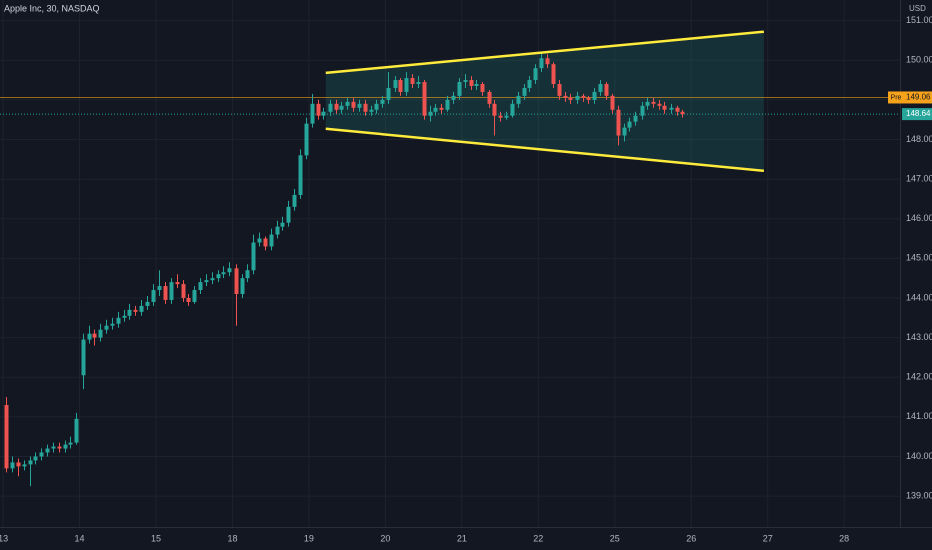  Describe the element at coordinates (544, 101) in the screenshot. I see `wedge-fill` at that location.